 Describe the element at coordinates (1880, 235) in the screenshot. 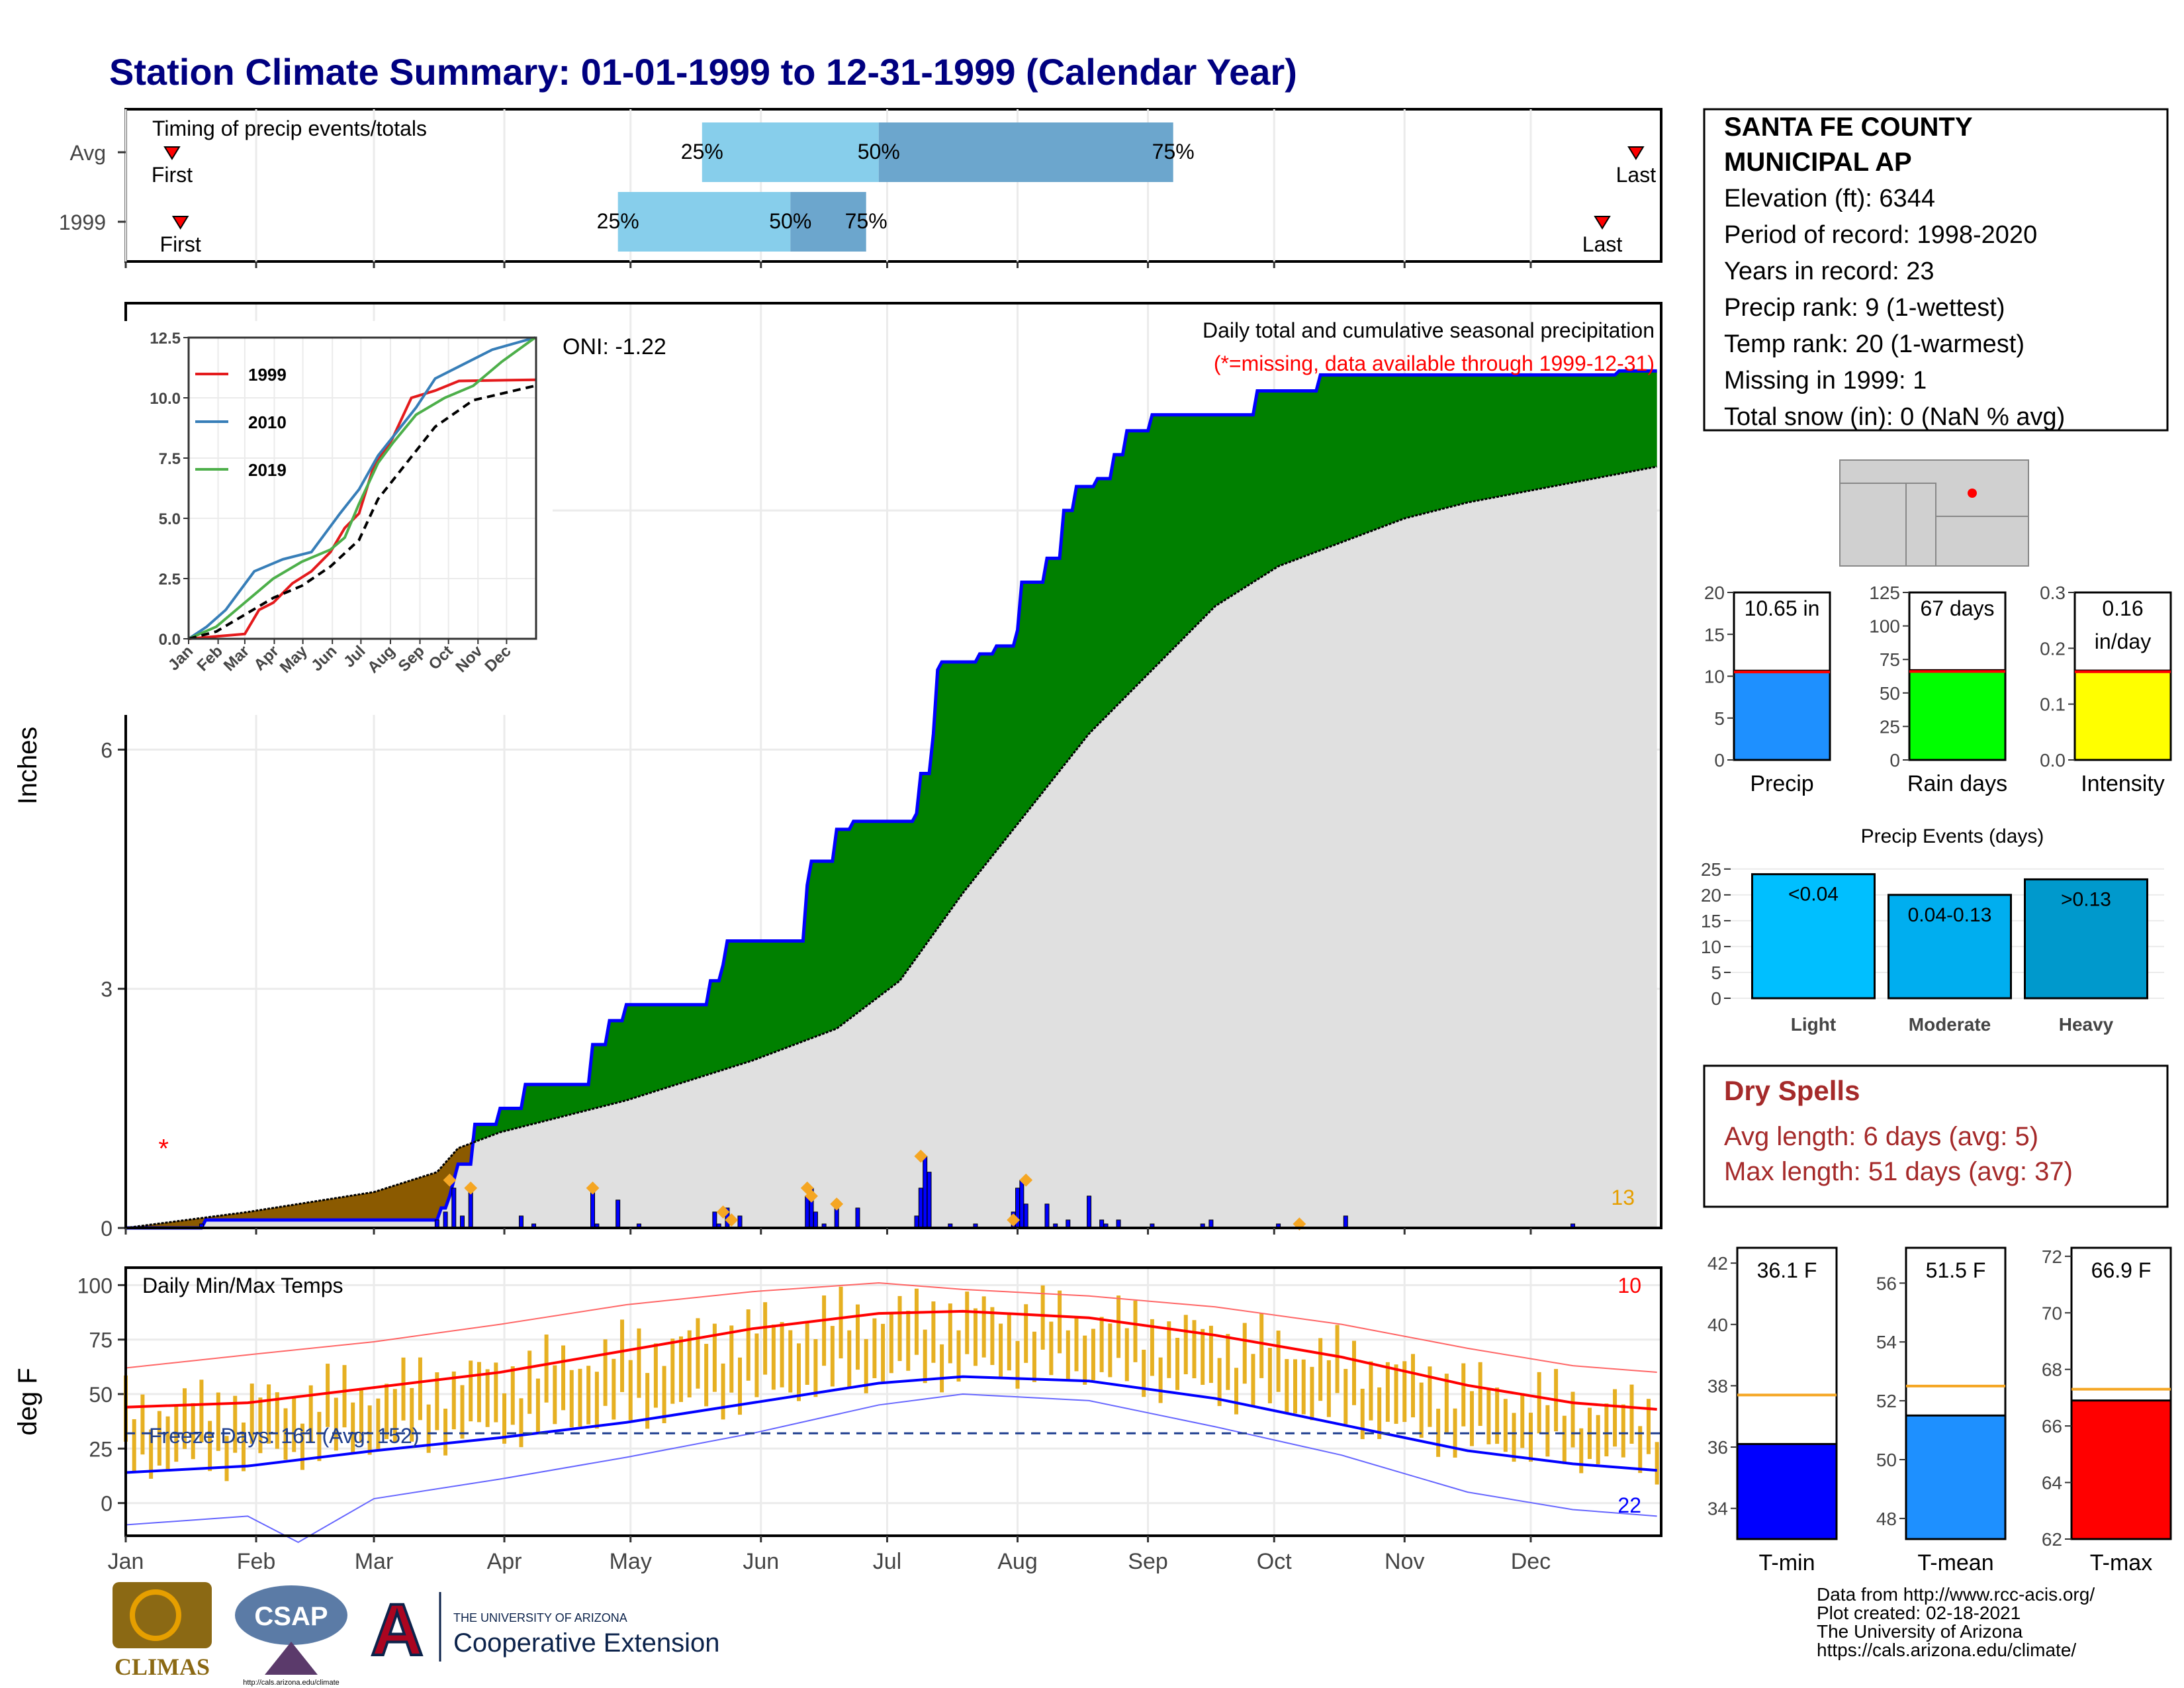

I see `station-info-line: Period of record: 1998-2020` at that location.